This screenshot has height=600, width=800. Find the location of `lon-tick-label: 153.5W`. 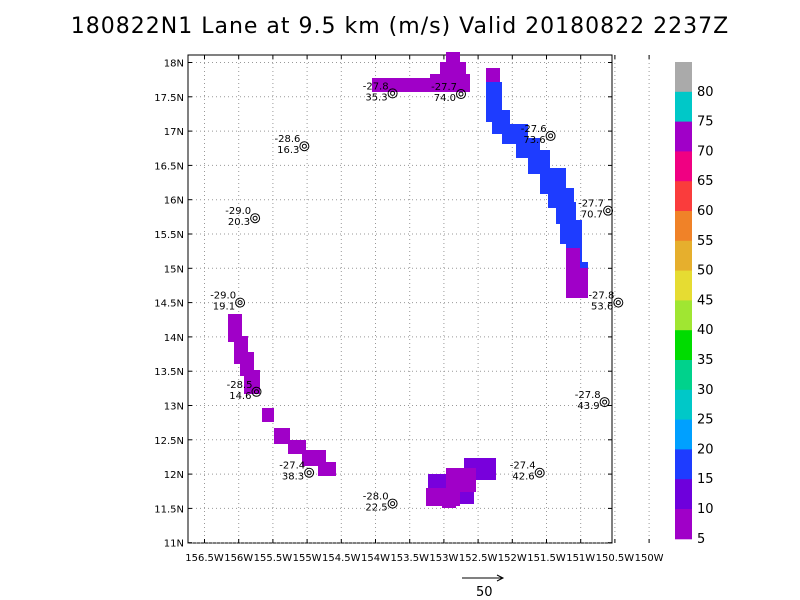

lon-tick-label: 153.5W is located at coordinates (409, 558).